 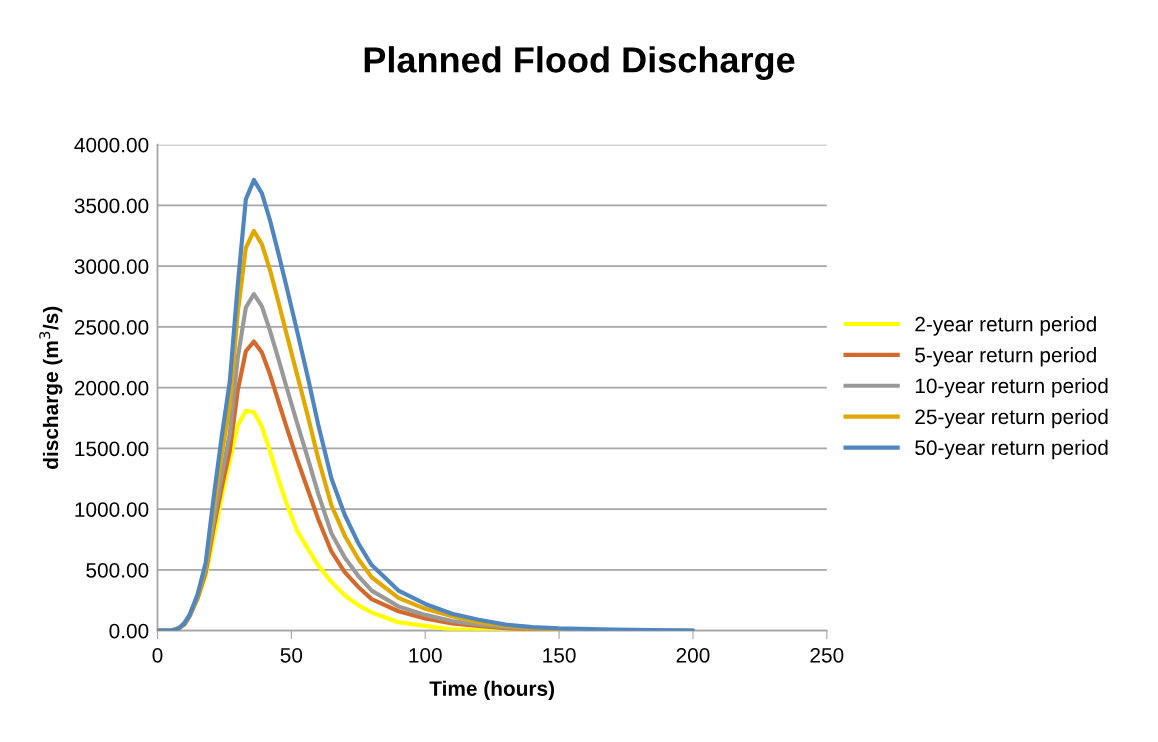 I want to click on x-tick-label: 100, so click(x=425, y=655).